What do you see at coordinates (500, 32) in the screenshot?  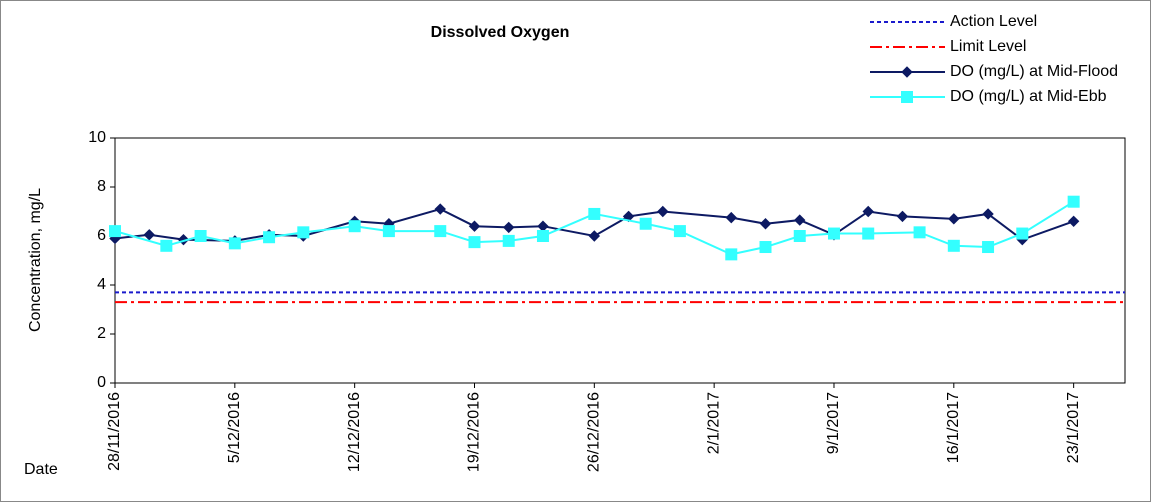 I see `chart-title: Dissolved Oxygen` at bounding box center [500, 32].